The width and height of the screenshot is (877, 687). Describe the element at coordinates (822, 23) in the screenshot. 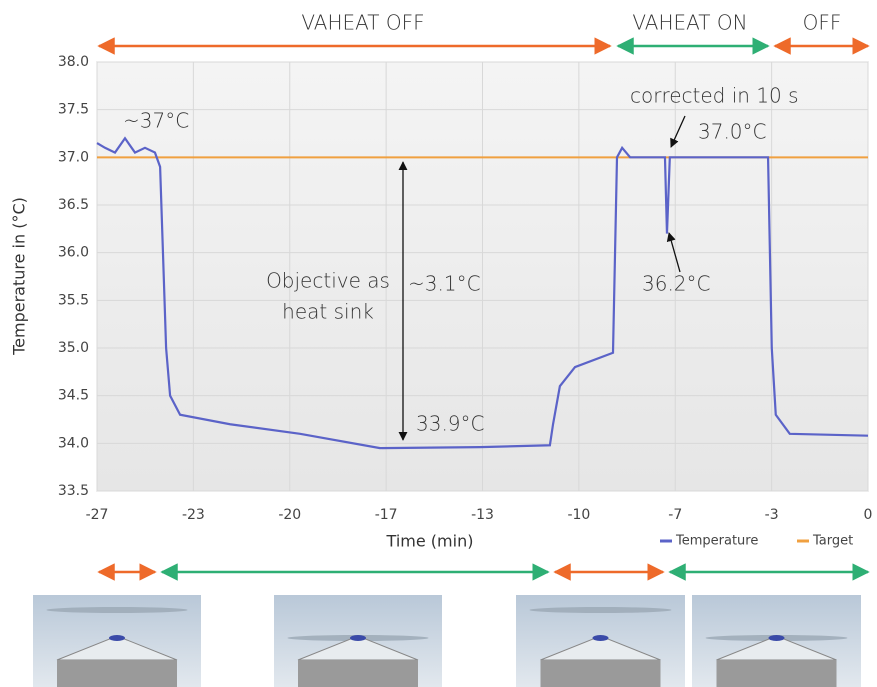

I see `phase-label: OFF` at that location.